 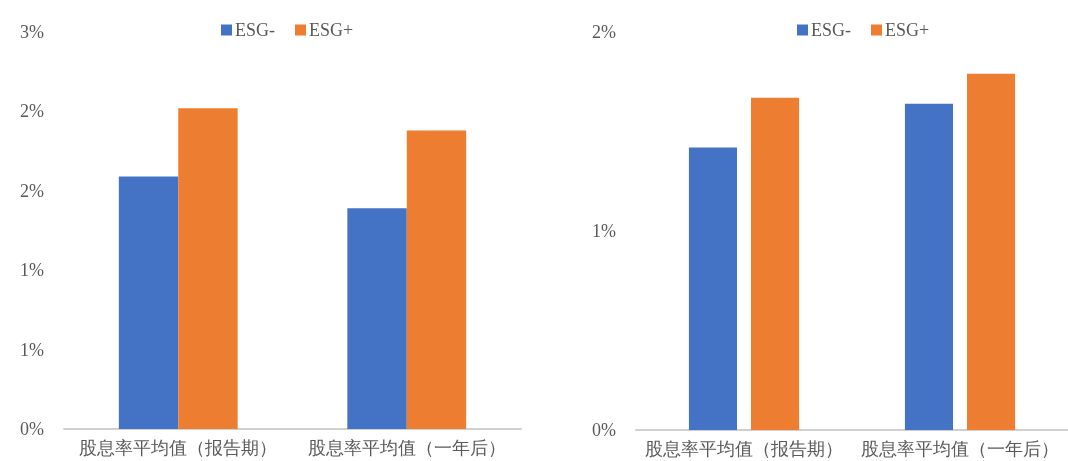 What do you see at coordinates (32, 32) in the screenshot?
I see `y-tick-label: 3%` at bounding box center [32, 32].